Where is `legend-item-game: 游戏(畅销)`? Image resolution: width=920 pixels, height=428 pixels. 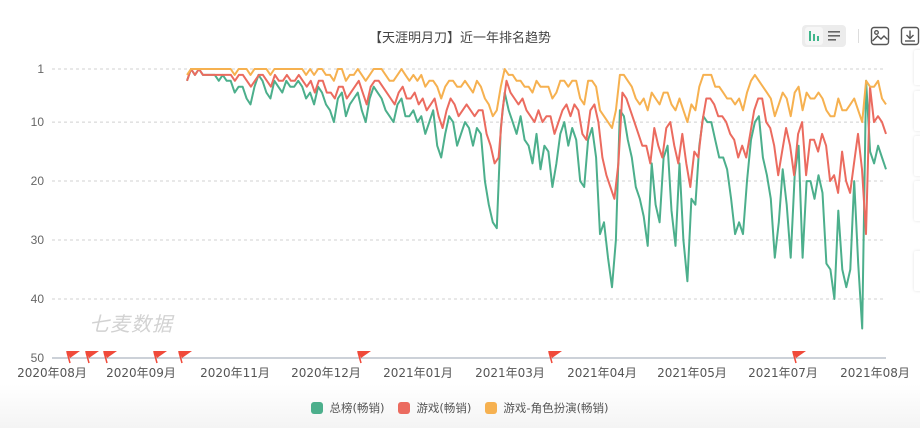
legend-item-game: 游戏(畅销) is located at coordinates (434, 408).